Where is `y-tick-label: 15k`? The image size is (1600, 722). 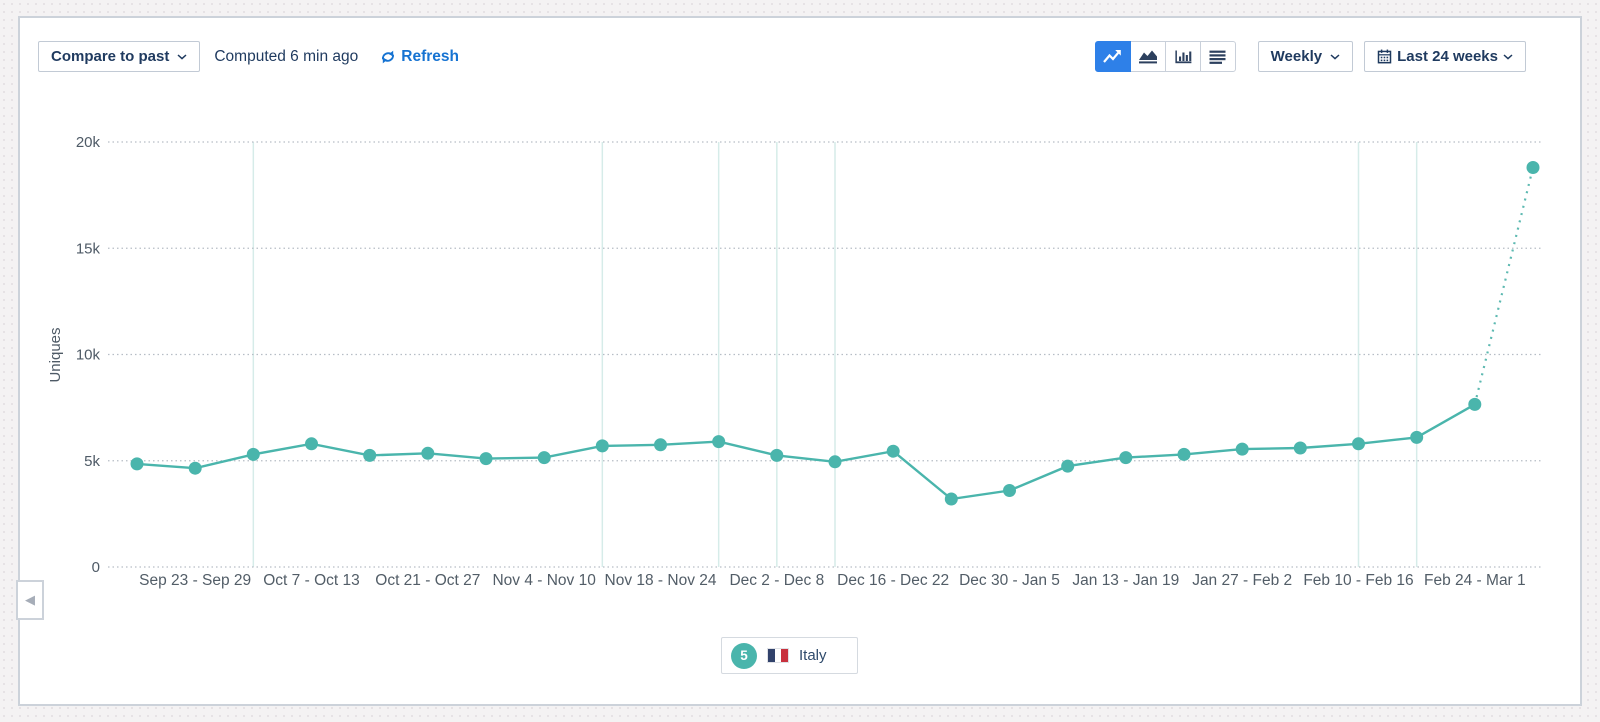
y-tick-label: 15k is located at coordinates (88, 248).